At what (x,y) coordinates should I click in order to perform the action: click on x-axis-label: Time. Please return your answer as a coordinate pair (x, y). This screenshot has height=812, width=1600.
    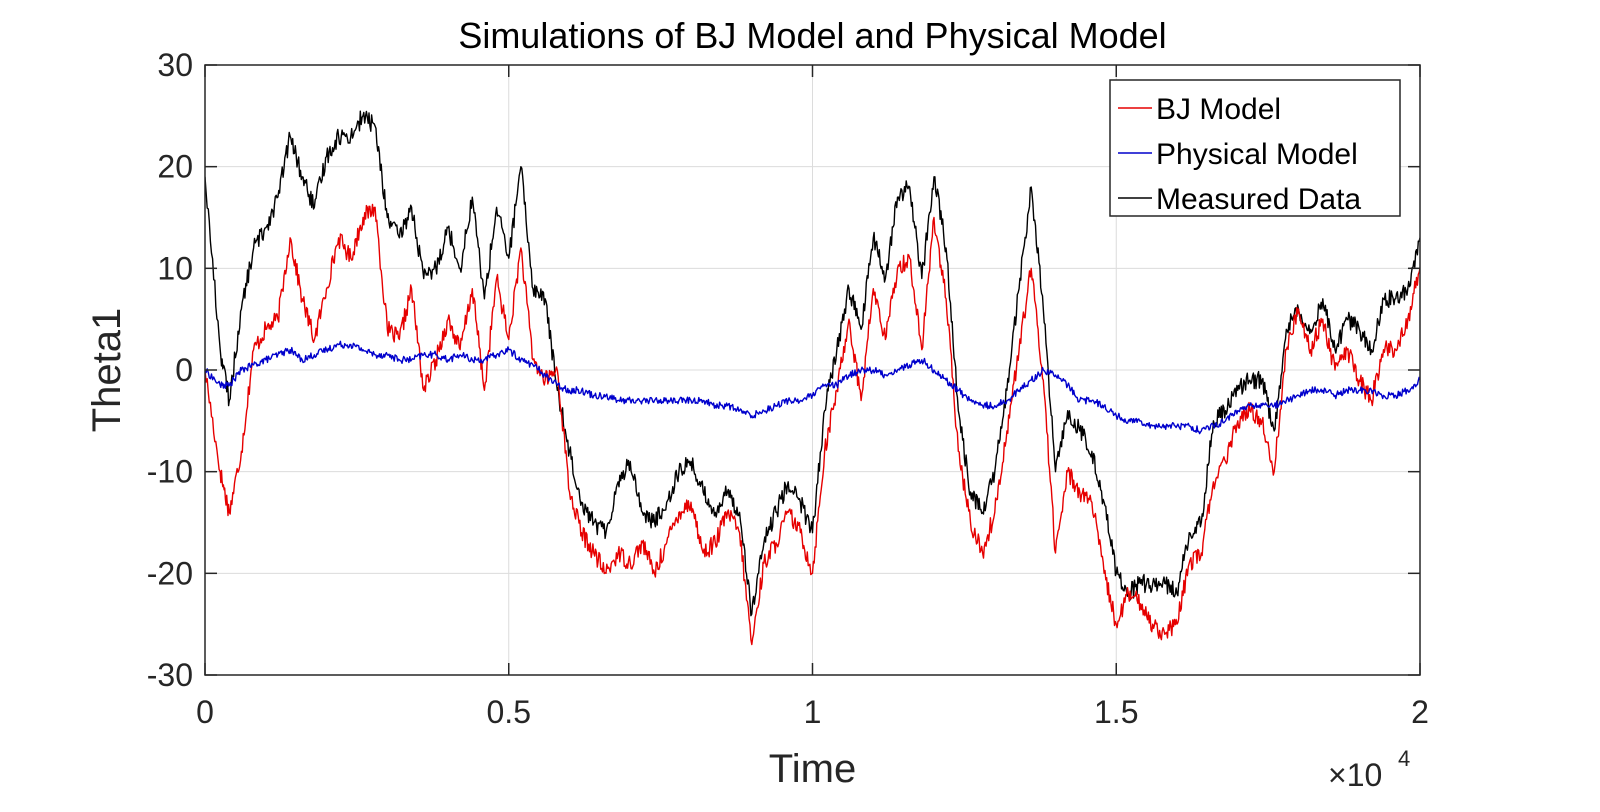
    Looking at the image, I should click on (812, 769).